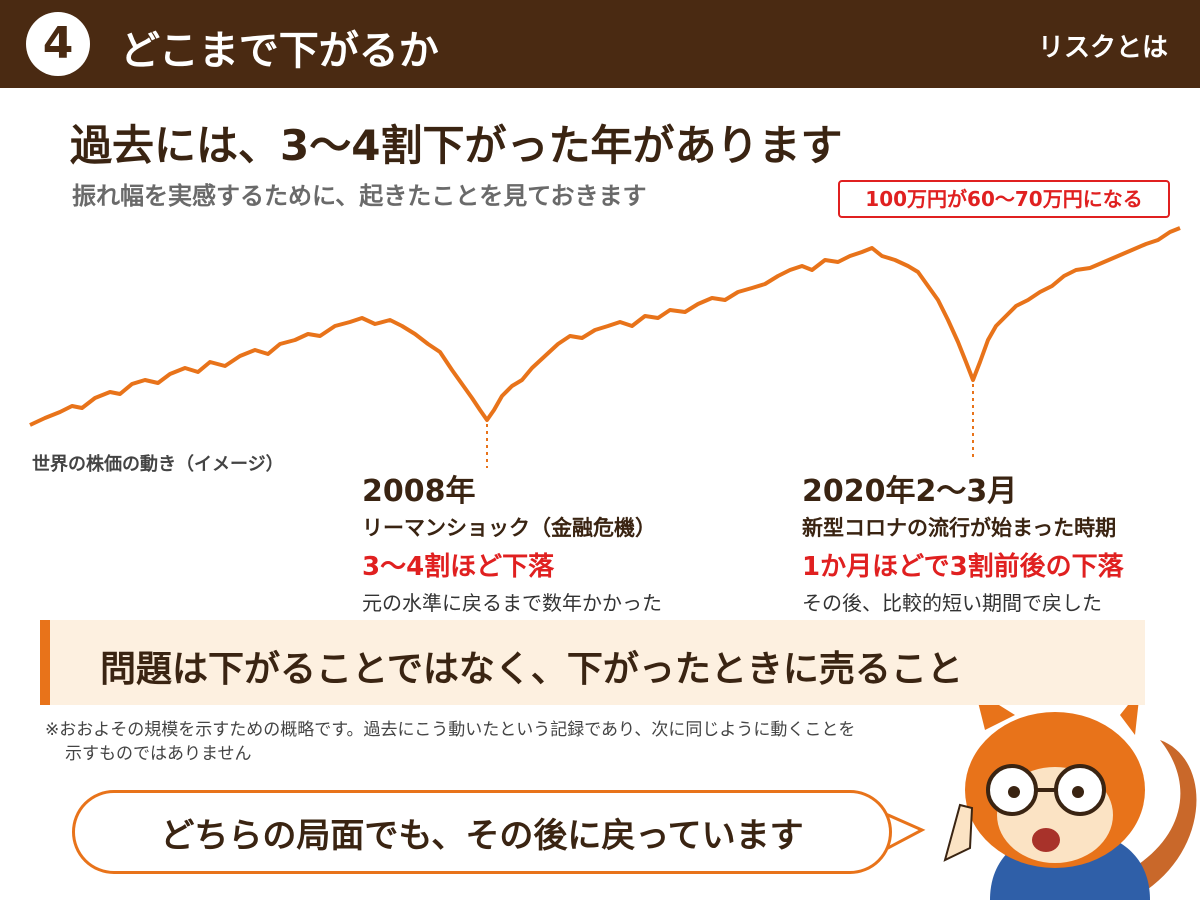  Describe the element at coordinates (279, 51) in the screenshot. I see `header-title: どこまで下がるか` at that location.